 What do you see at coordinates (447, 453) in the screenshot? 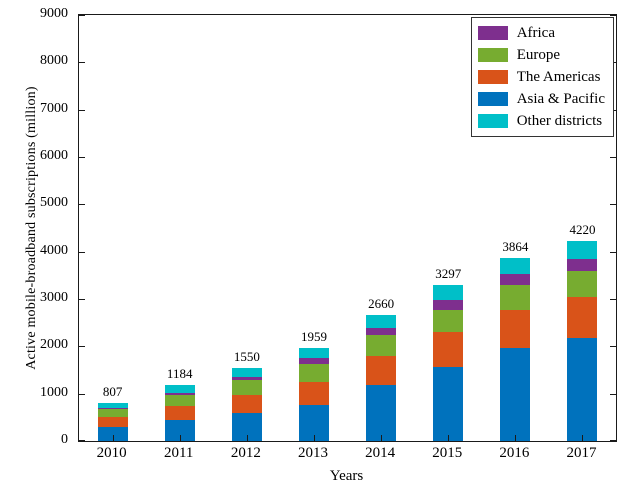
I see `x-tick-label: 2015` at bounding box center [447, 453].